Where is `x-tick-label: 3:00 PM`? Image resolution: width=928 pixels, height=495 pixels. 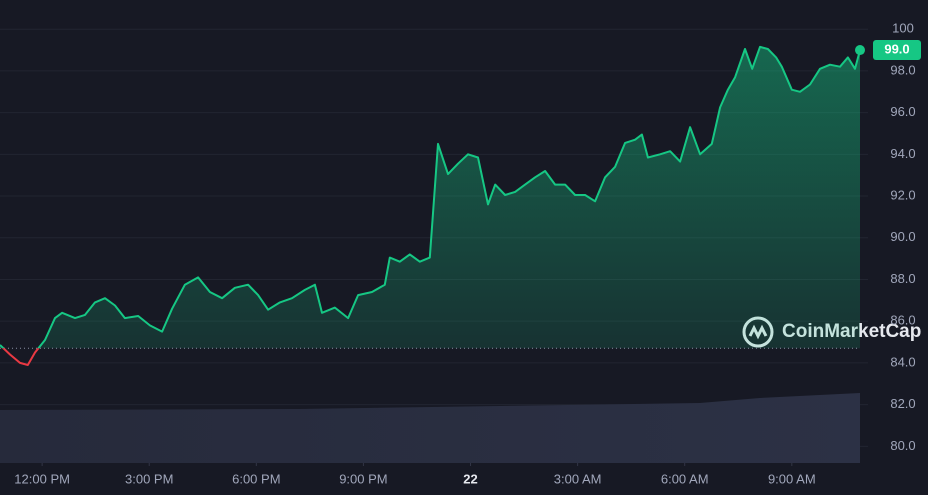 x-tick-label: 3:00 PM is located at coordinates (149, 478).